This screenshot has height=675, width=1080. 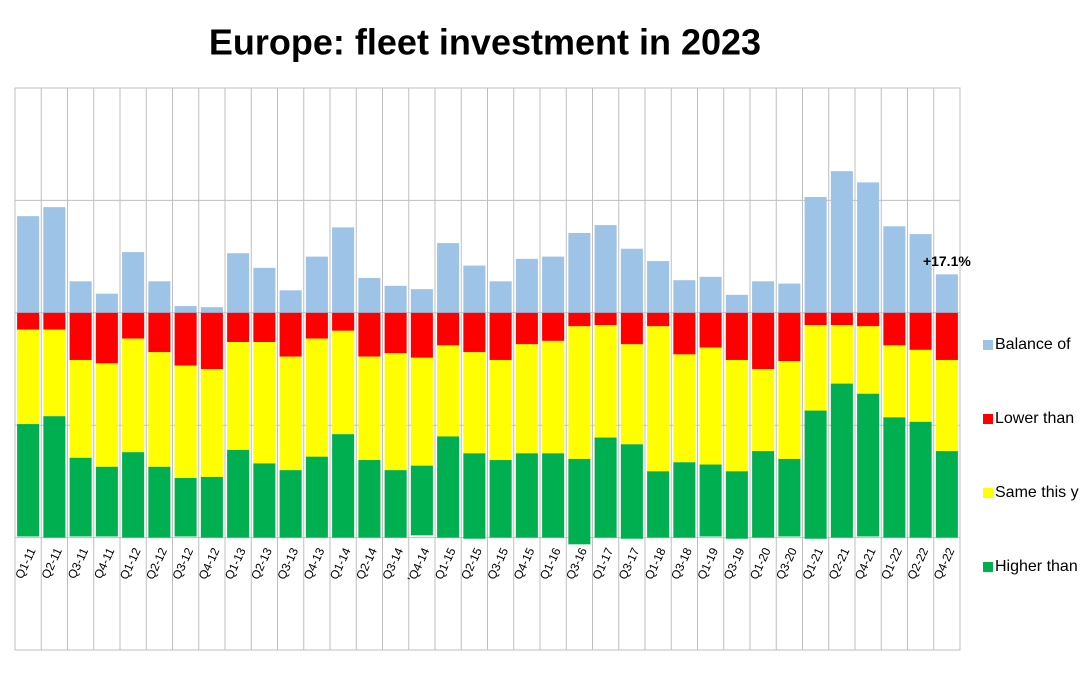 What do you see at coordinates (1034, 418) in the screenshot?
I see `legend-label: Lower than` at bounding box center [1034, 418].